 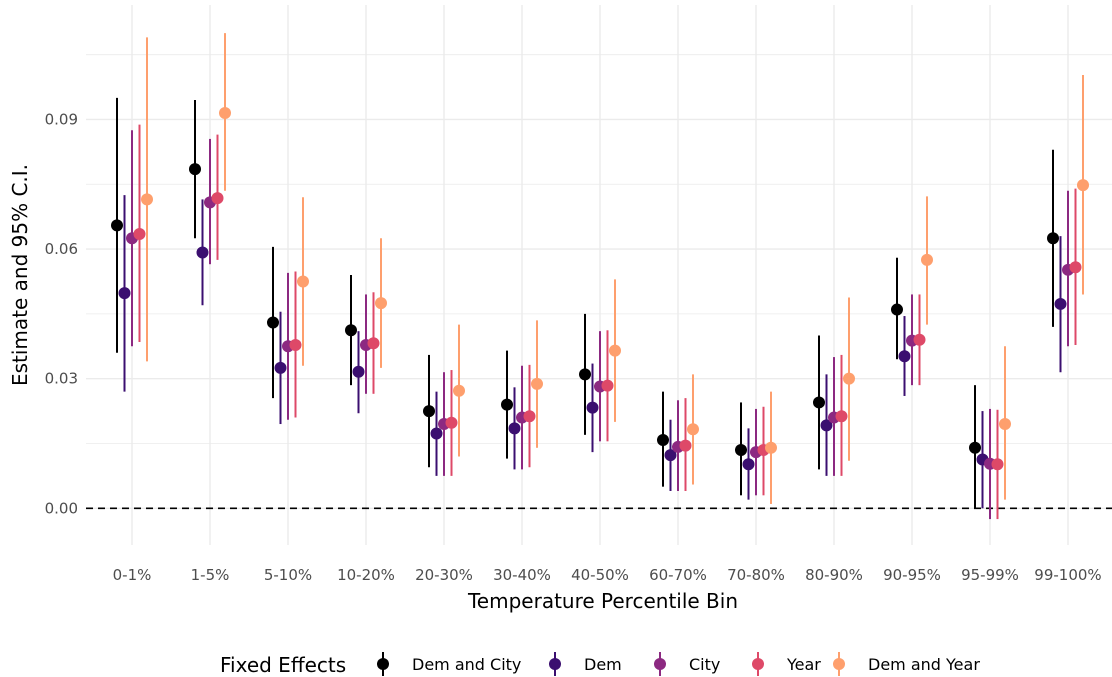 What do you see at coordinates (132, 575) in the screenshot?
I see `x-tick-label: 0-1%` at bounding box center [132, 575].